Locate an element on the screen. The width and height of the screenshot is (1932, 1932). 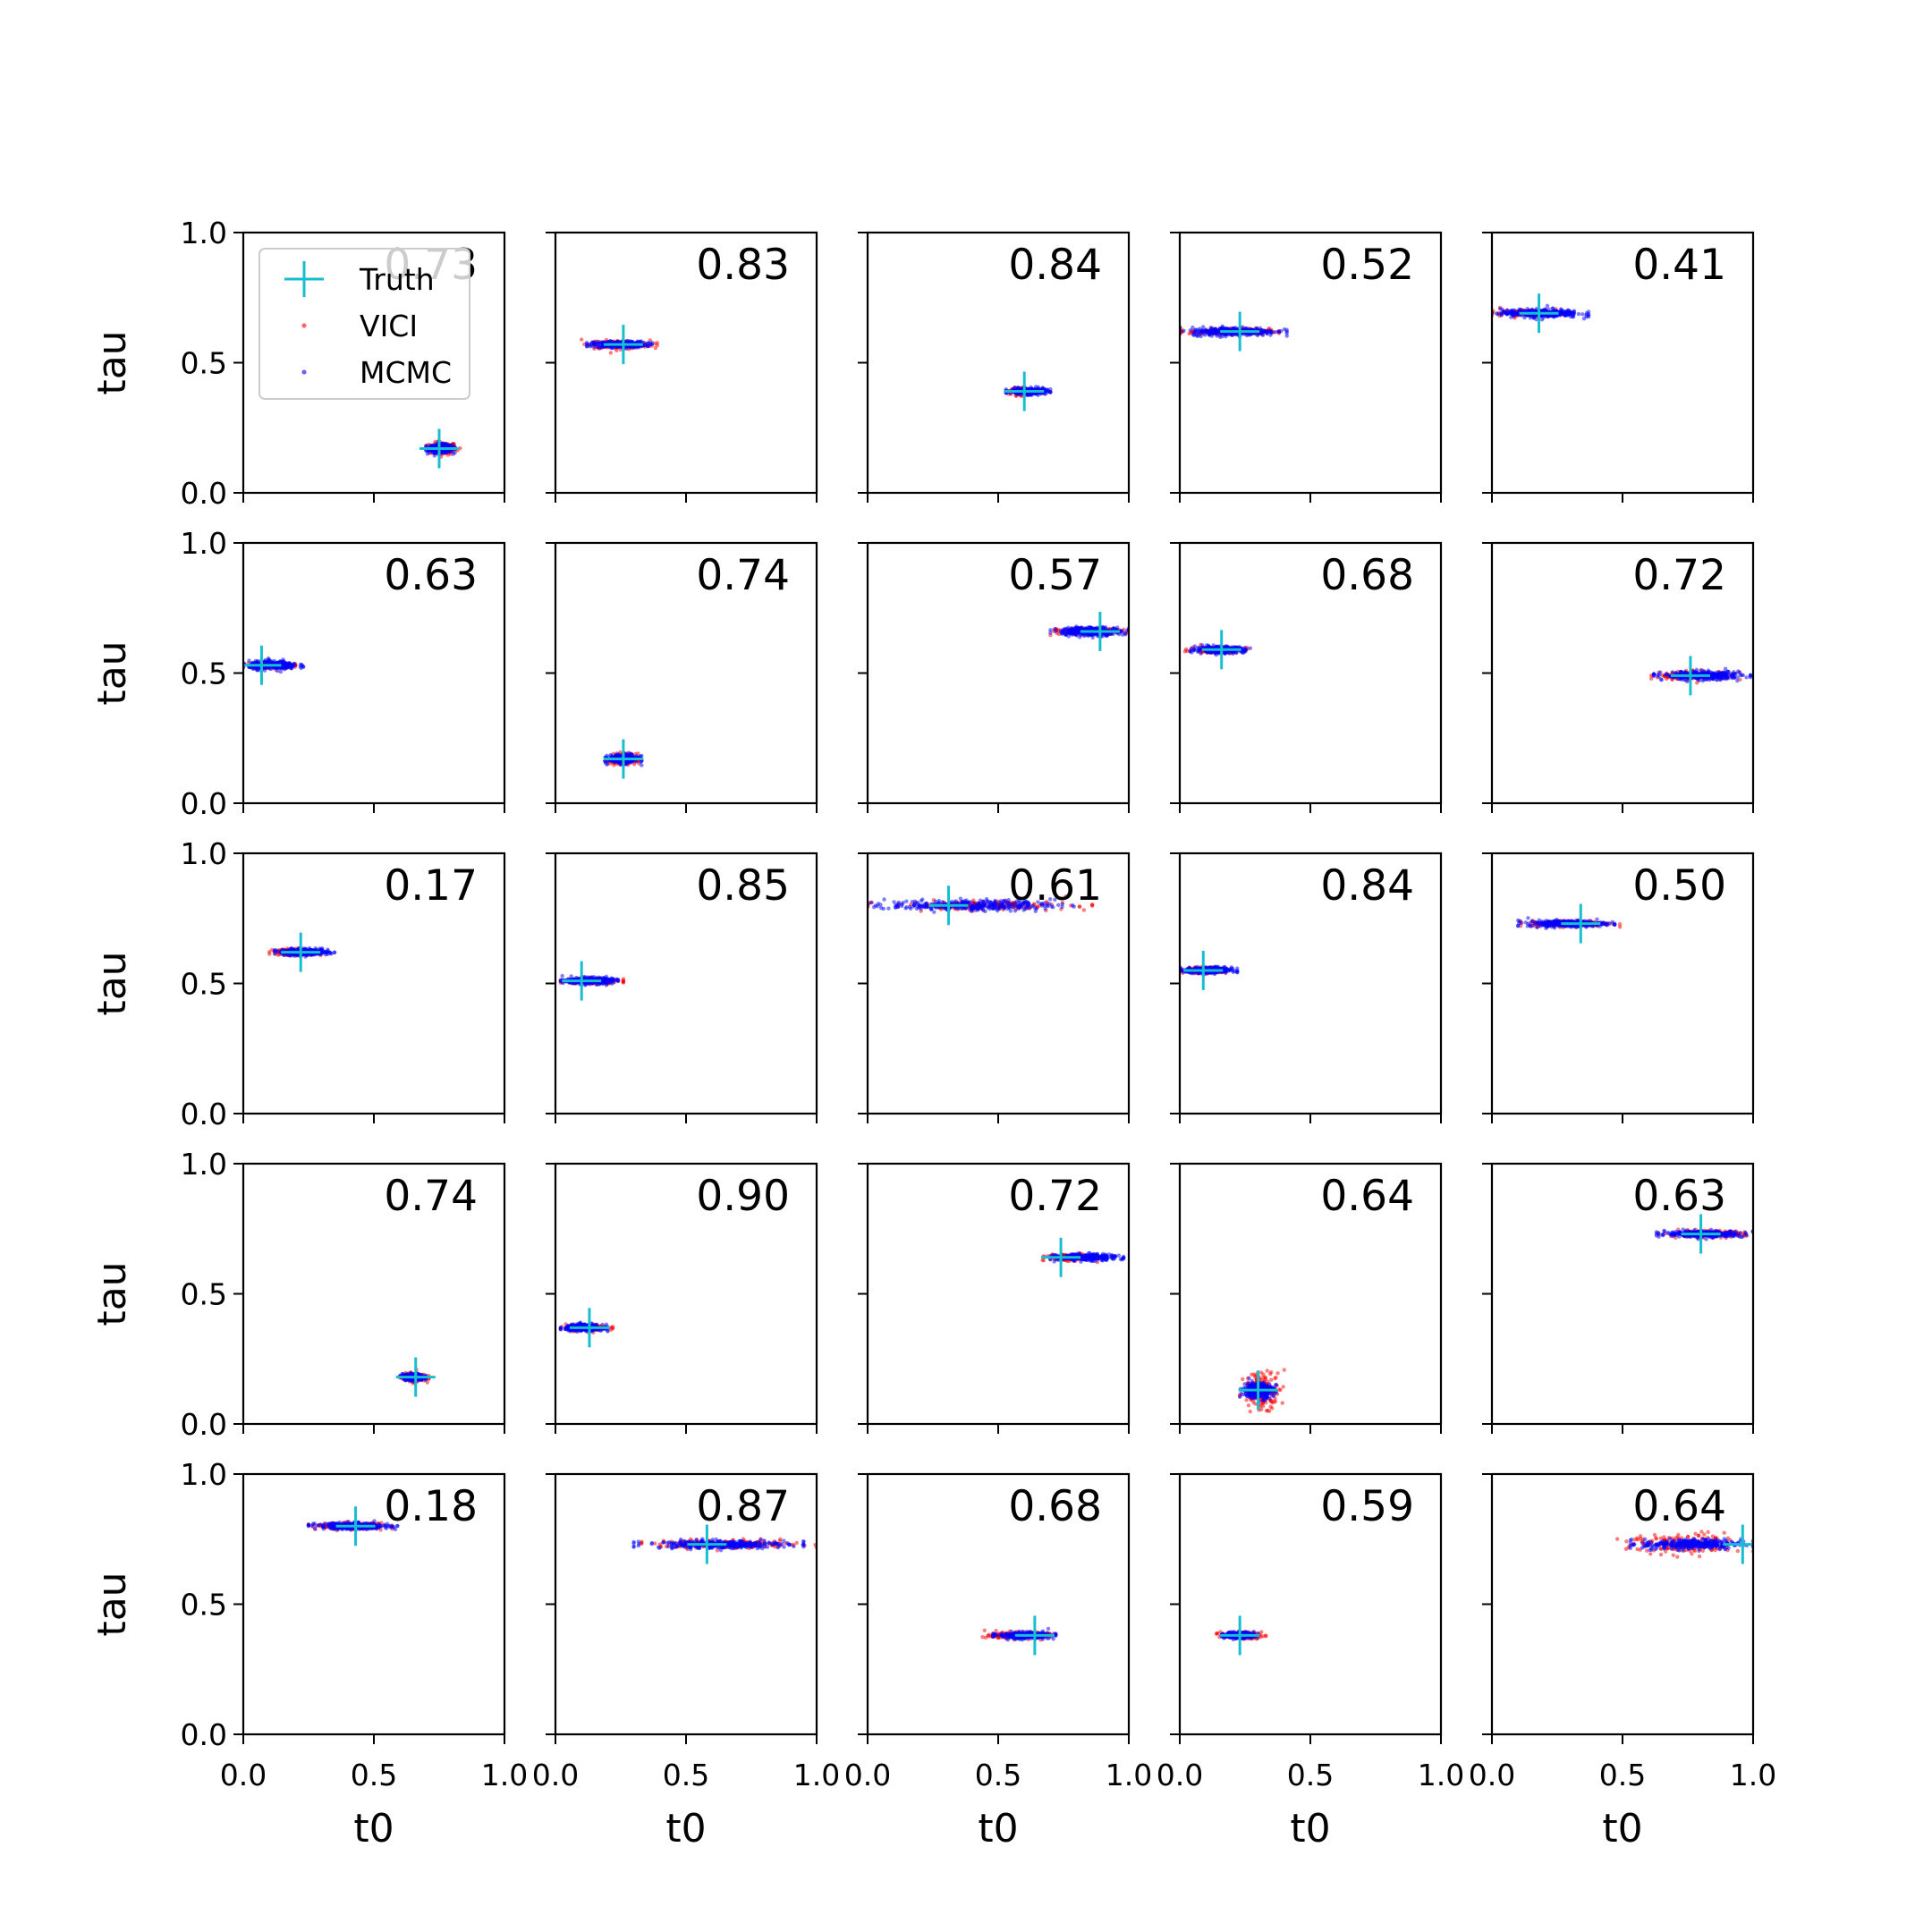
y-tick-label: 0.0 is located at coordinates (204, 803).